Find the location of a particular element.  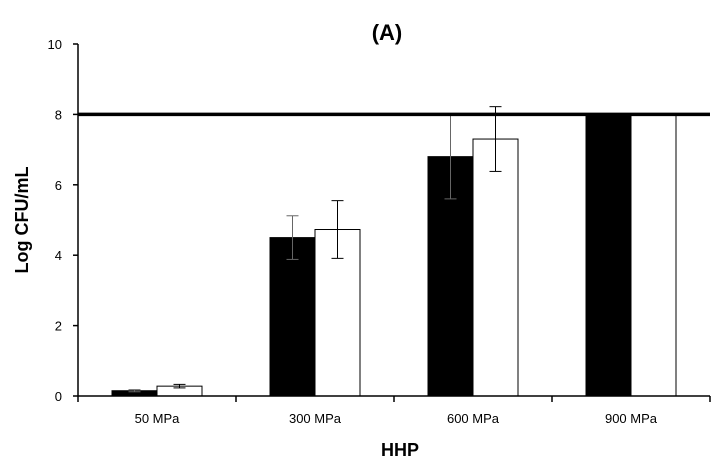

x-axis-label: HHP is located at coordinates (400, 450).